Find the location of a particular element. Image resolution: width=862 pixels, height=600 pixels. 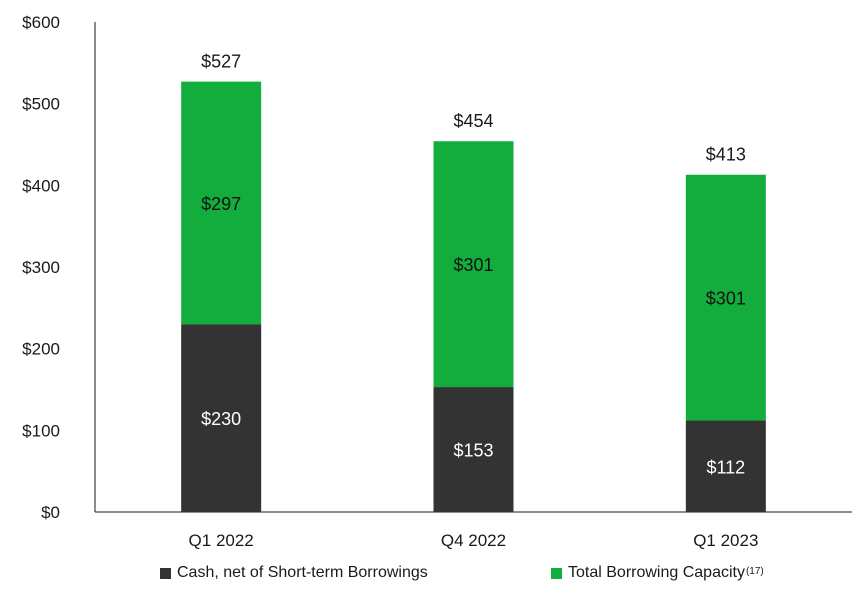

y-tick-label: $100 is located at coordinates (41, 430).